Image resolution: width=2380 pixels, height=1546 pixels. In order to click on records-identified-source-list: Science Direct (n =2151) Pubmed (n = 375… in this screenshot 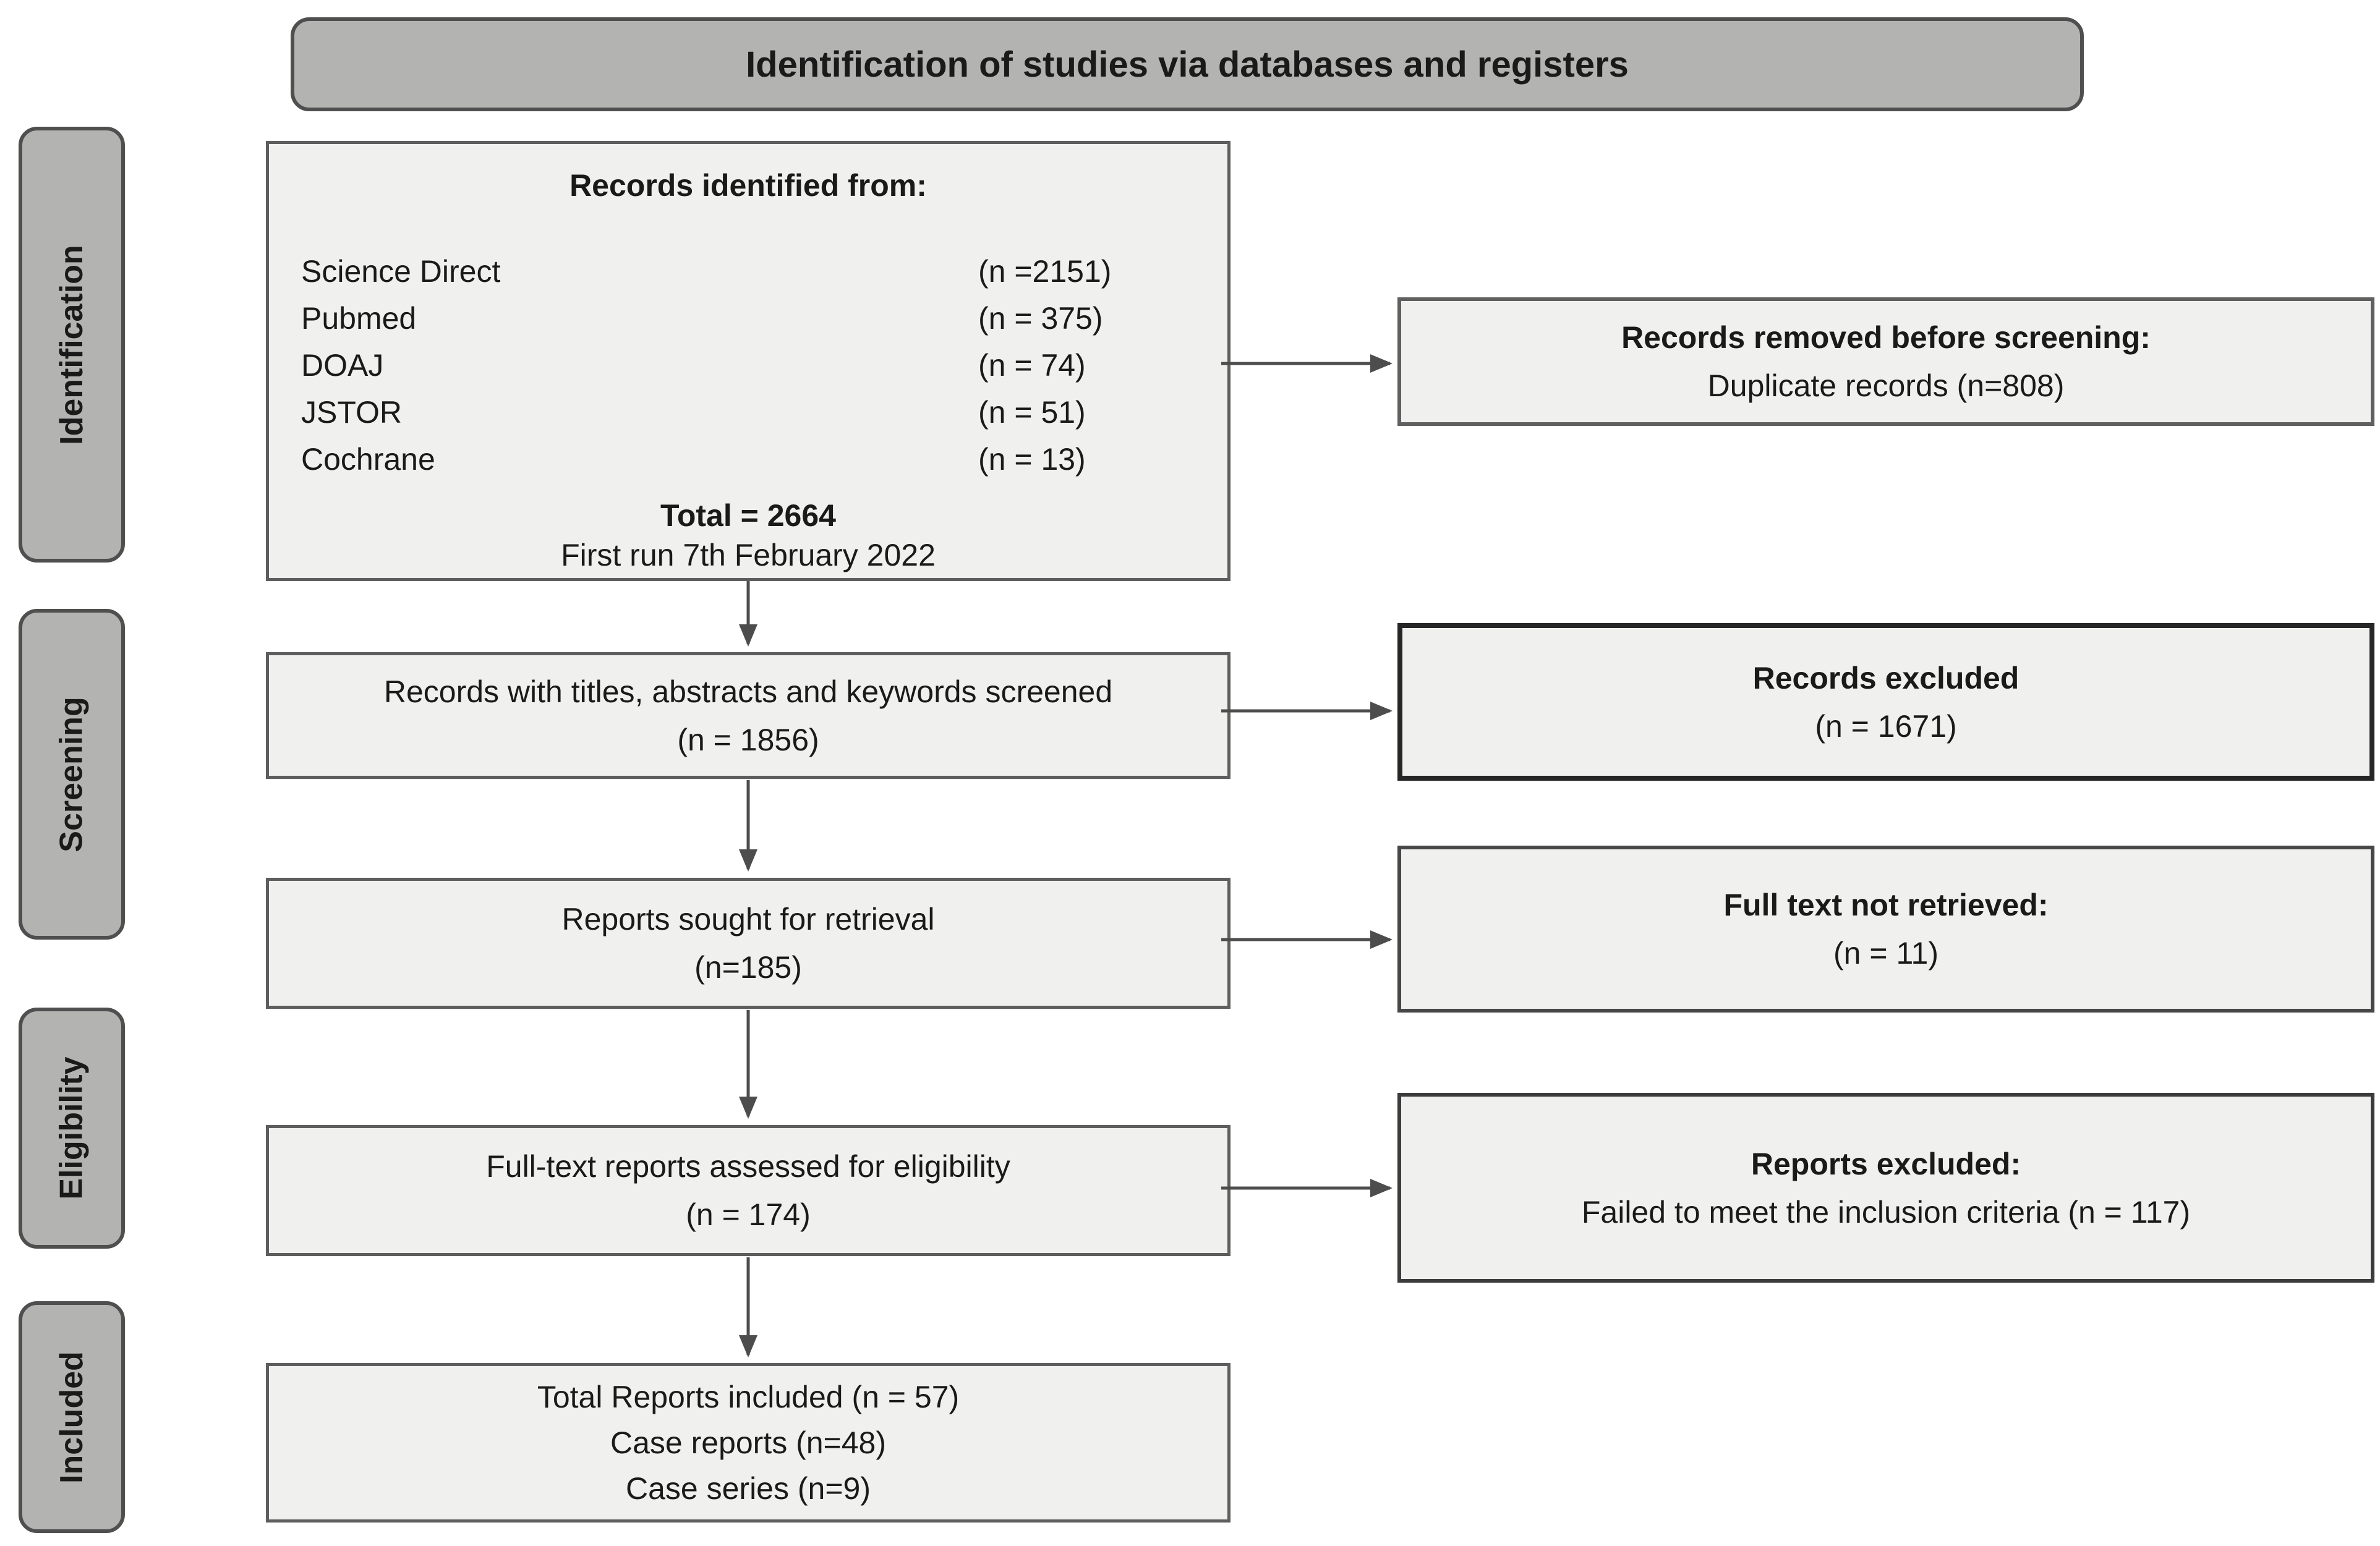, I will do `click(748, 366)`.